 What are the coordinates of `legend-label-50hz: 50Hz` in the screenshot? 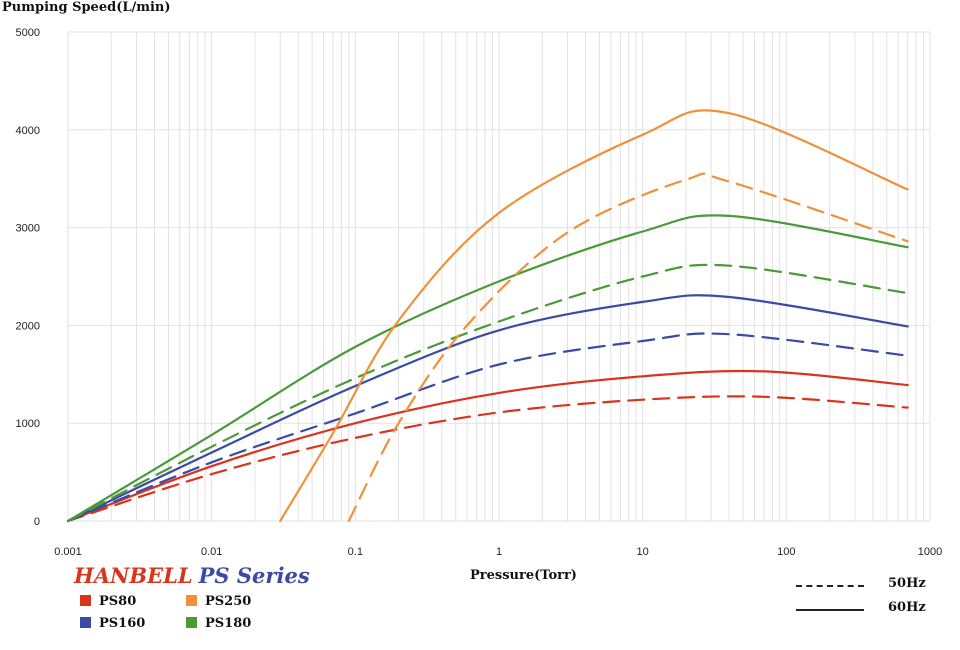 It's located at (907, 583).